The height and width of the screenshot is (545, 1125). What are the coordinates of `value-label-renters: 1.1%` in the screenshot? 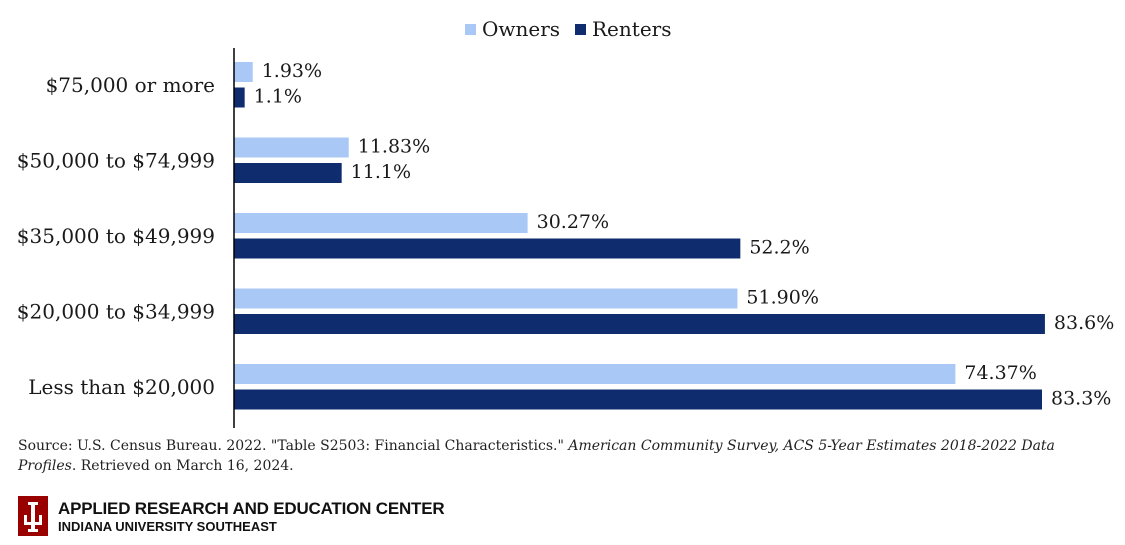 It's located at (278, 97).